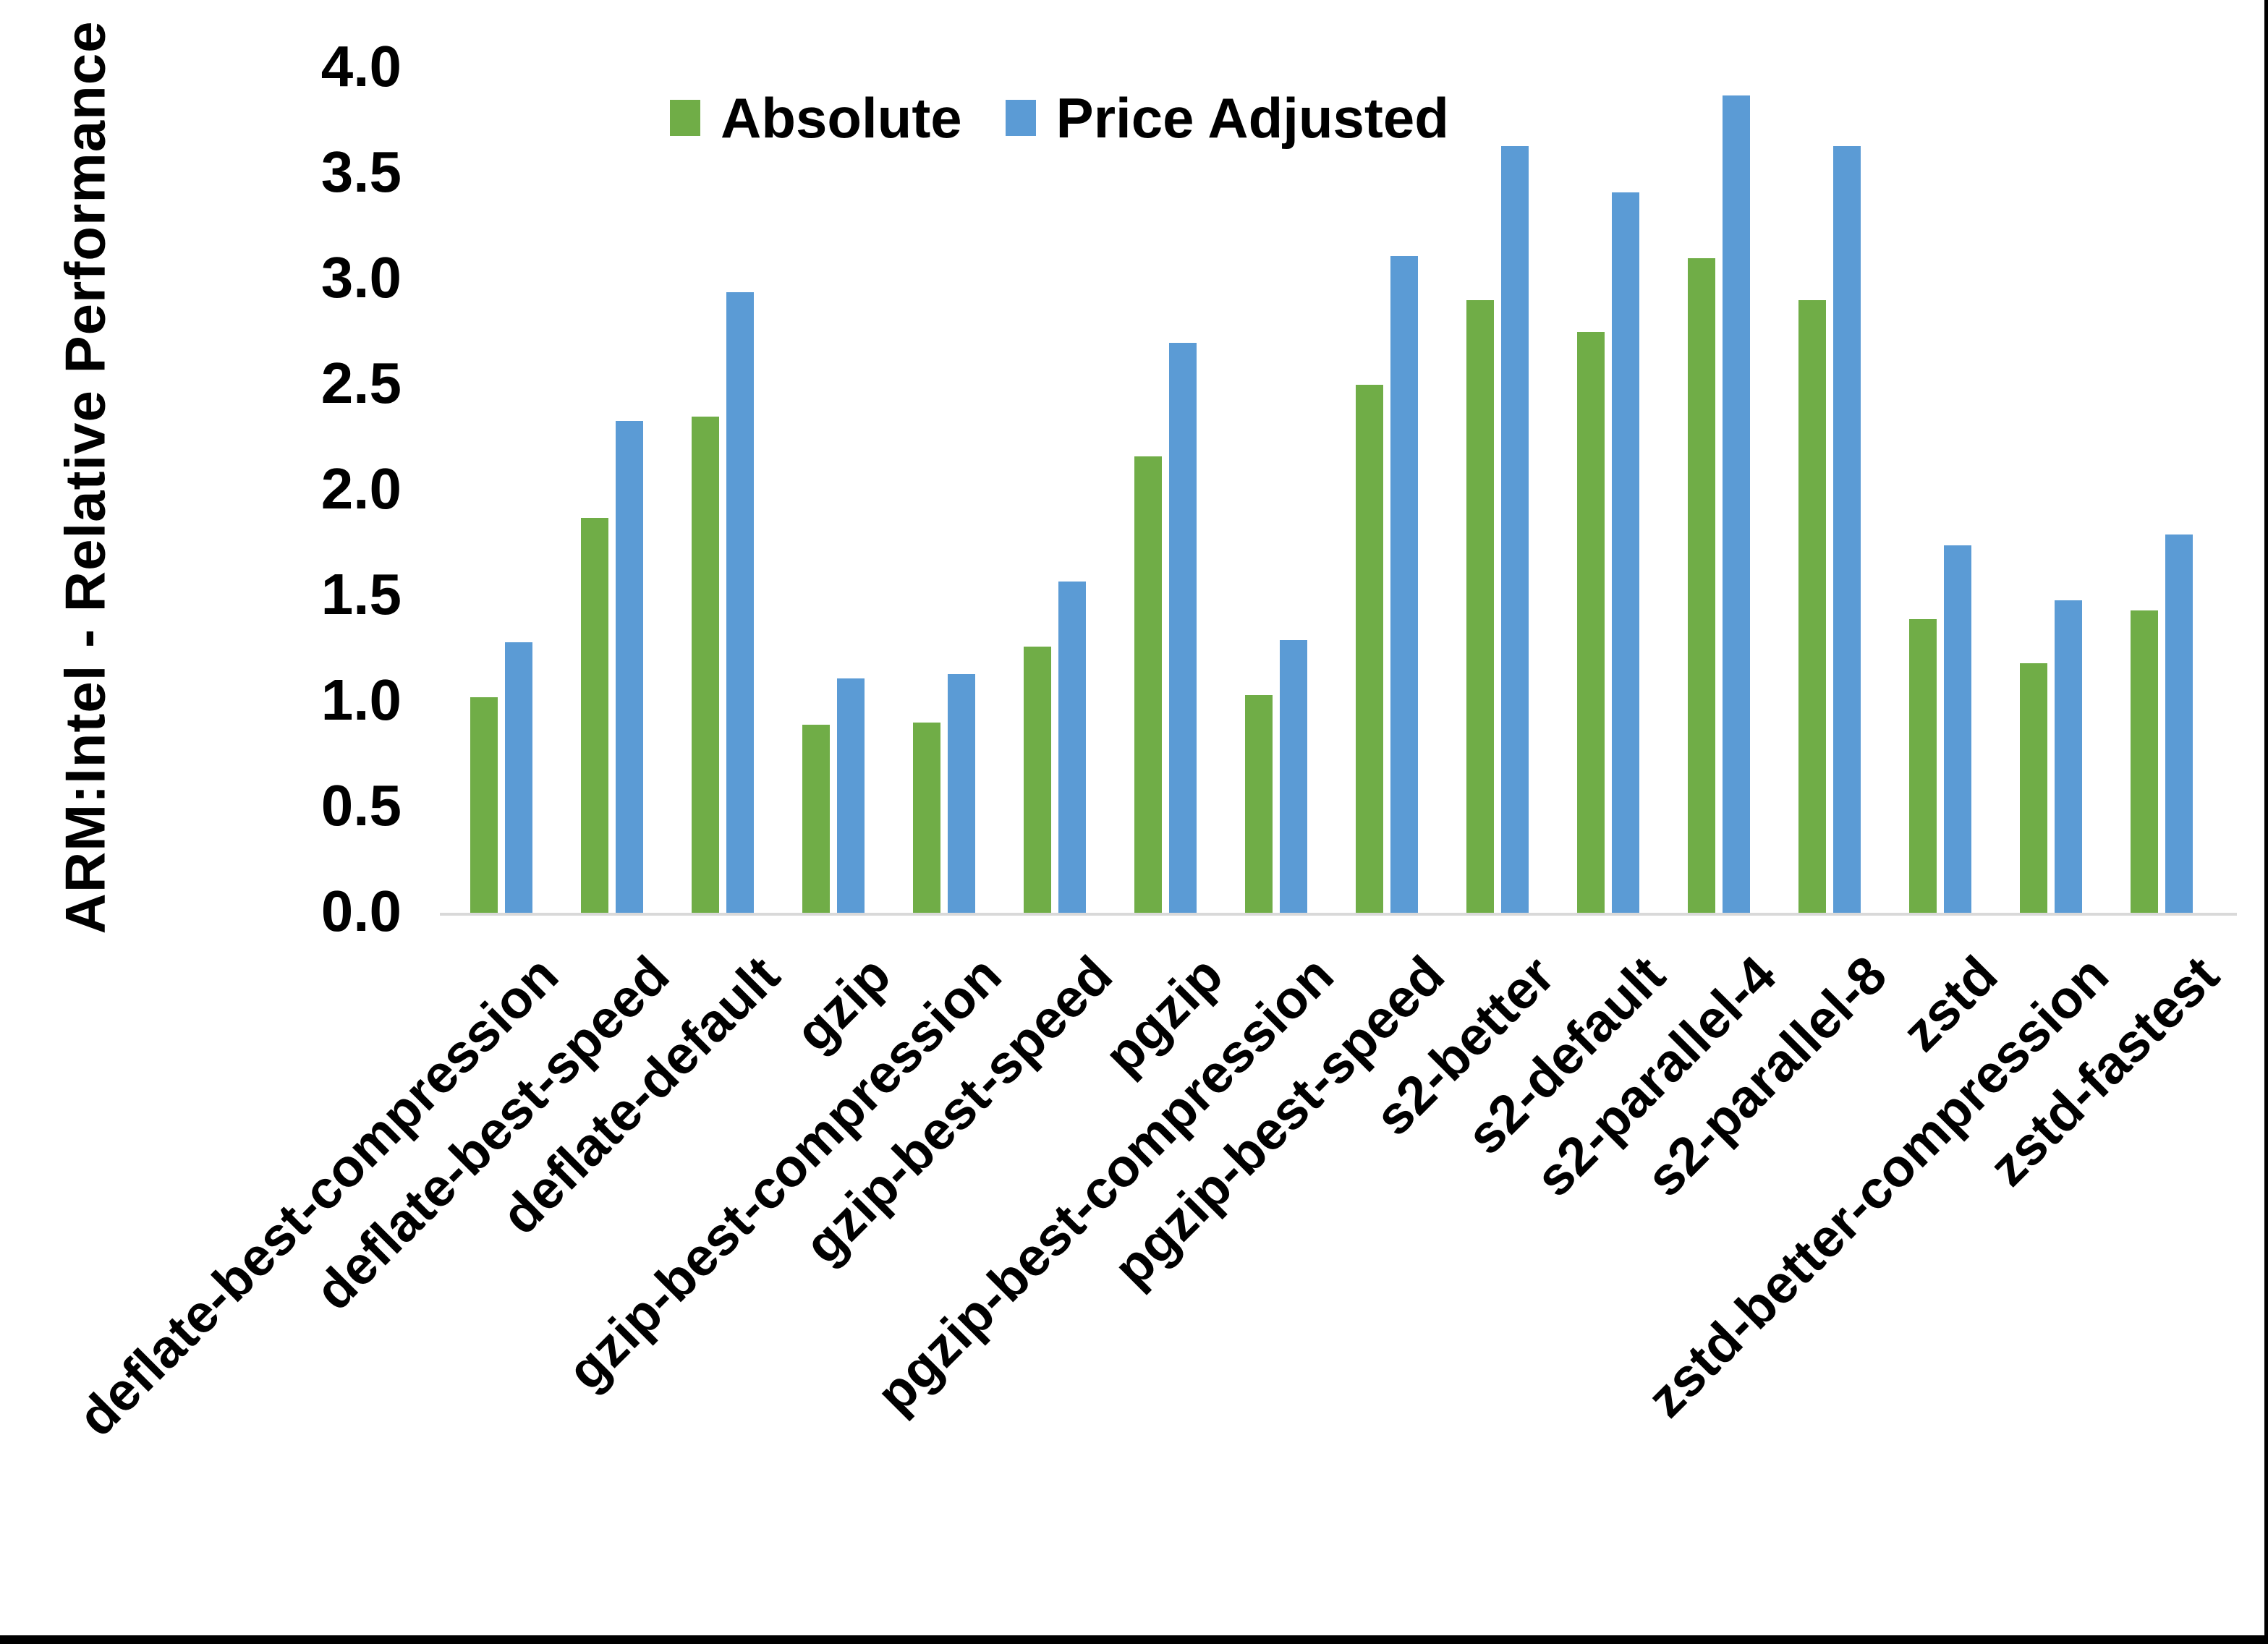 This screenshot has width=2268, height=1644. What do you see at coordinates (361, 172) in the screenshot?
I see `y-tick-3.5: 3.5` at bounding box center [361, 172].